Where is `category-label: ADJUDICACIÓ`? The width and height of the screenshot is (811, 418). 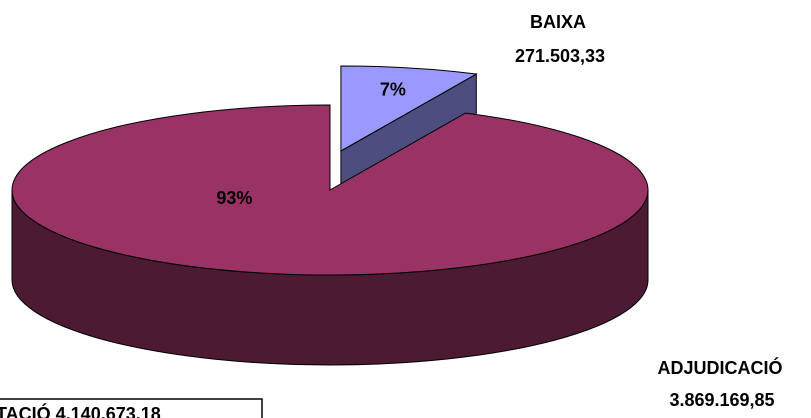 category-label: ADJUDICACIÓ is located at coordinates (719, 367).